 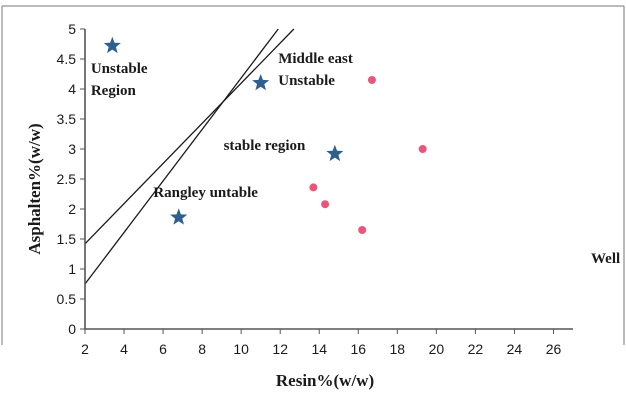 I want to click on x-tick-label: 4, so click(x=124, y=349).